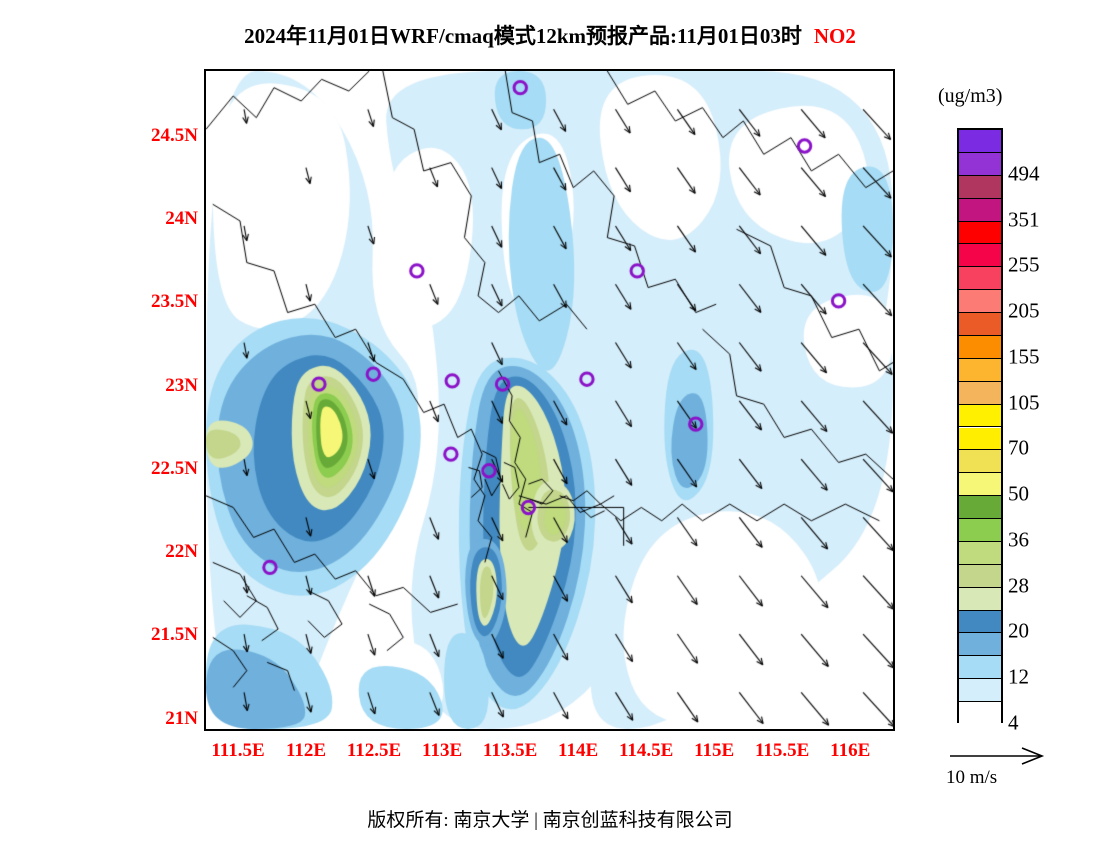 The width and height of the screenshot is (1100, 850). What do you see at coordinates (550, 820) in the screenshot?
I see `copyright-footer: 版权所有: 南京大学 | 南京创蓝科技有限公司` at bounding box center [550, 820].